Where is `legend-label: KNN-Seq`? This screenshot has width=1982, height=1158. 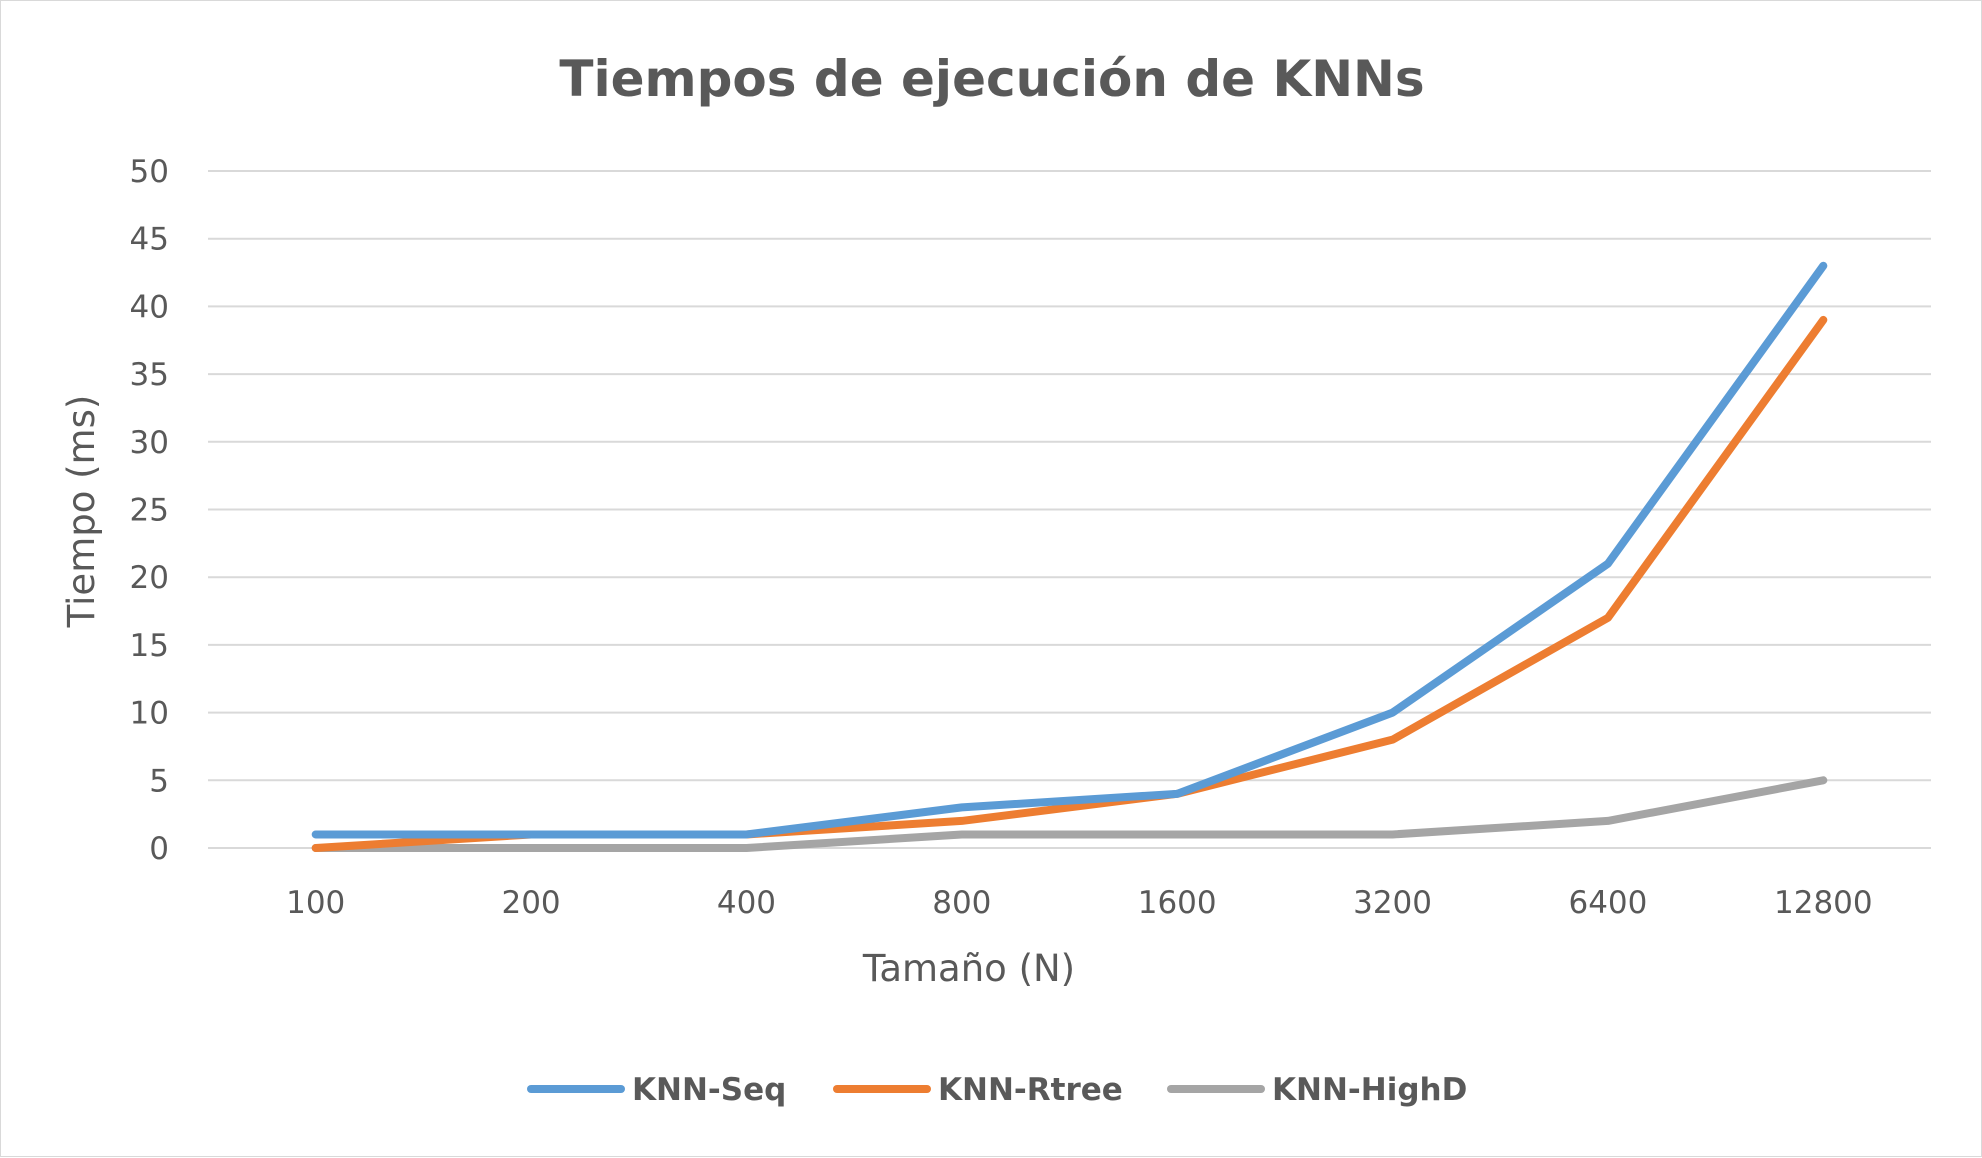
legend-label: KNN-Seq is located at coordinates (709, 1090).